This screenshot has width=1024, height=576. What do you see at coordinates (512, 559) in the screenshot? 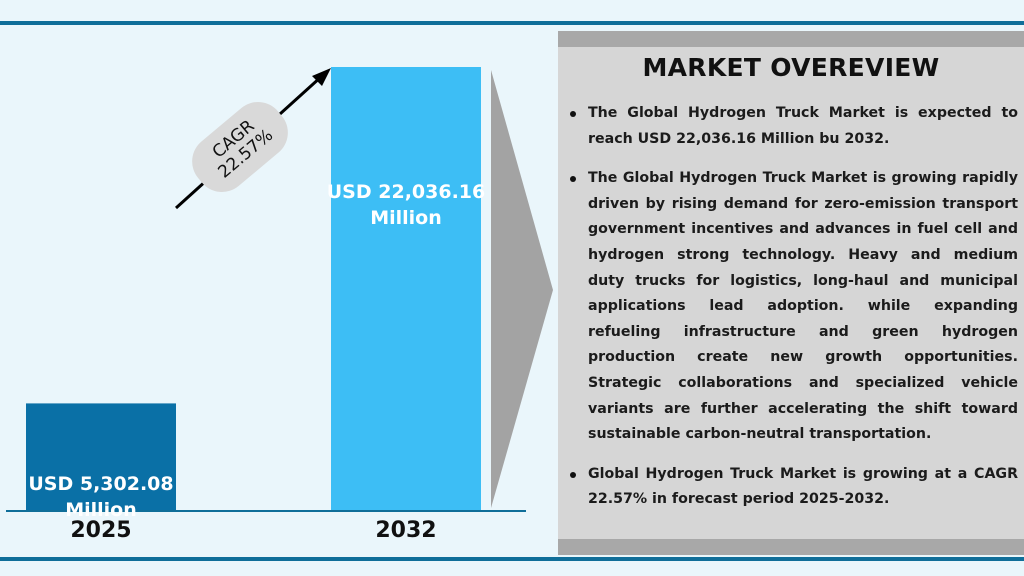
I see `bottom-frame-line` at bounding box center [512, 559].